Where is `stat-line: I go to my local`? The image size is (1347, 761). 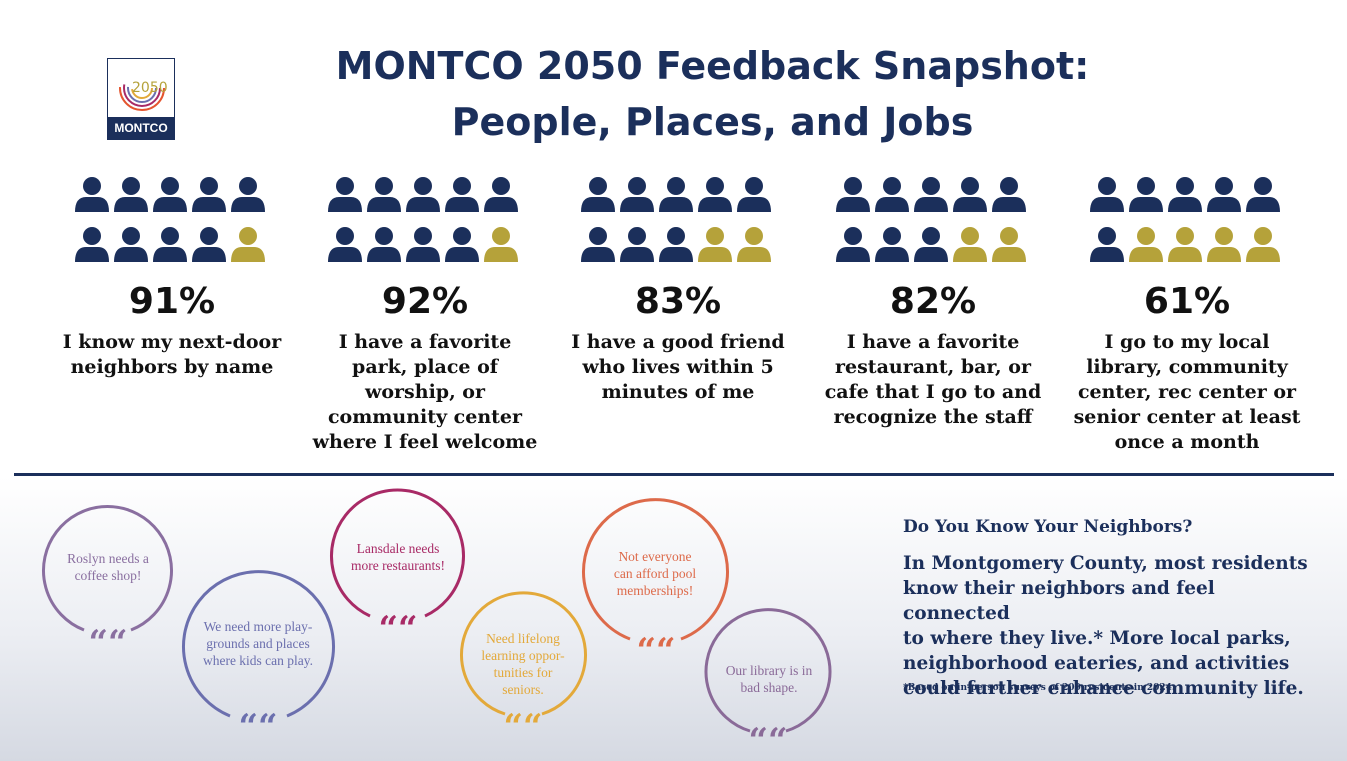 stat-line: I go to my local is located at coordinates (1187, 342).